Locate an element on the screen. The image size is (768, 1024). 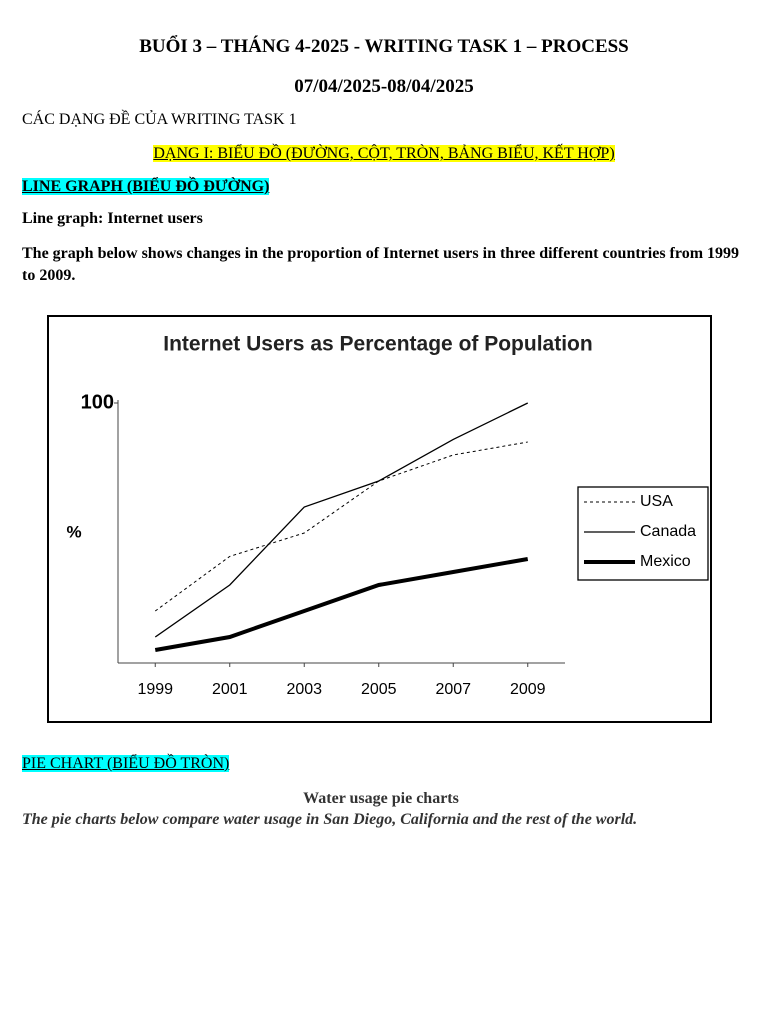
legend-label: Canada is located at coordinates (668, 531).